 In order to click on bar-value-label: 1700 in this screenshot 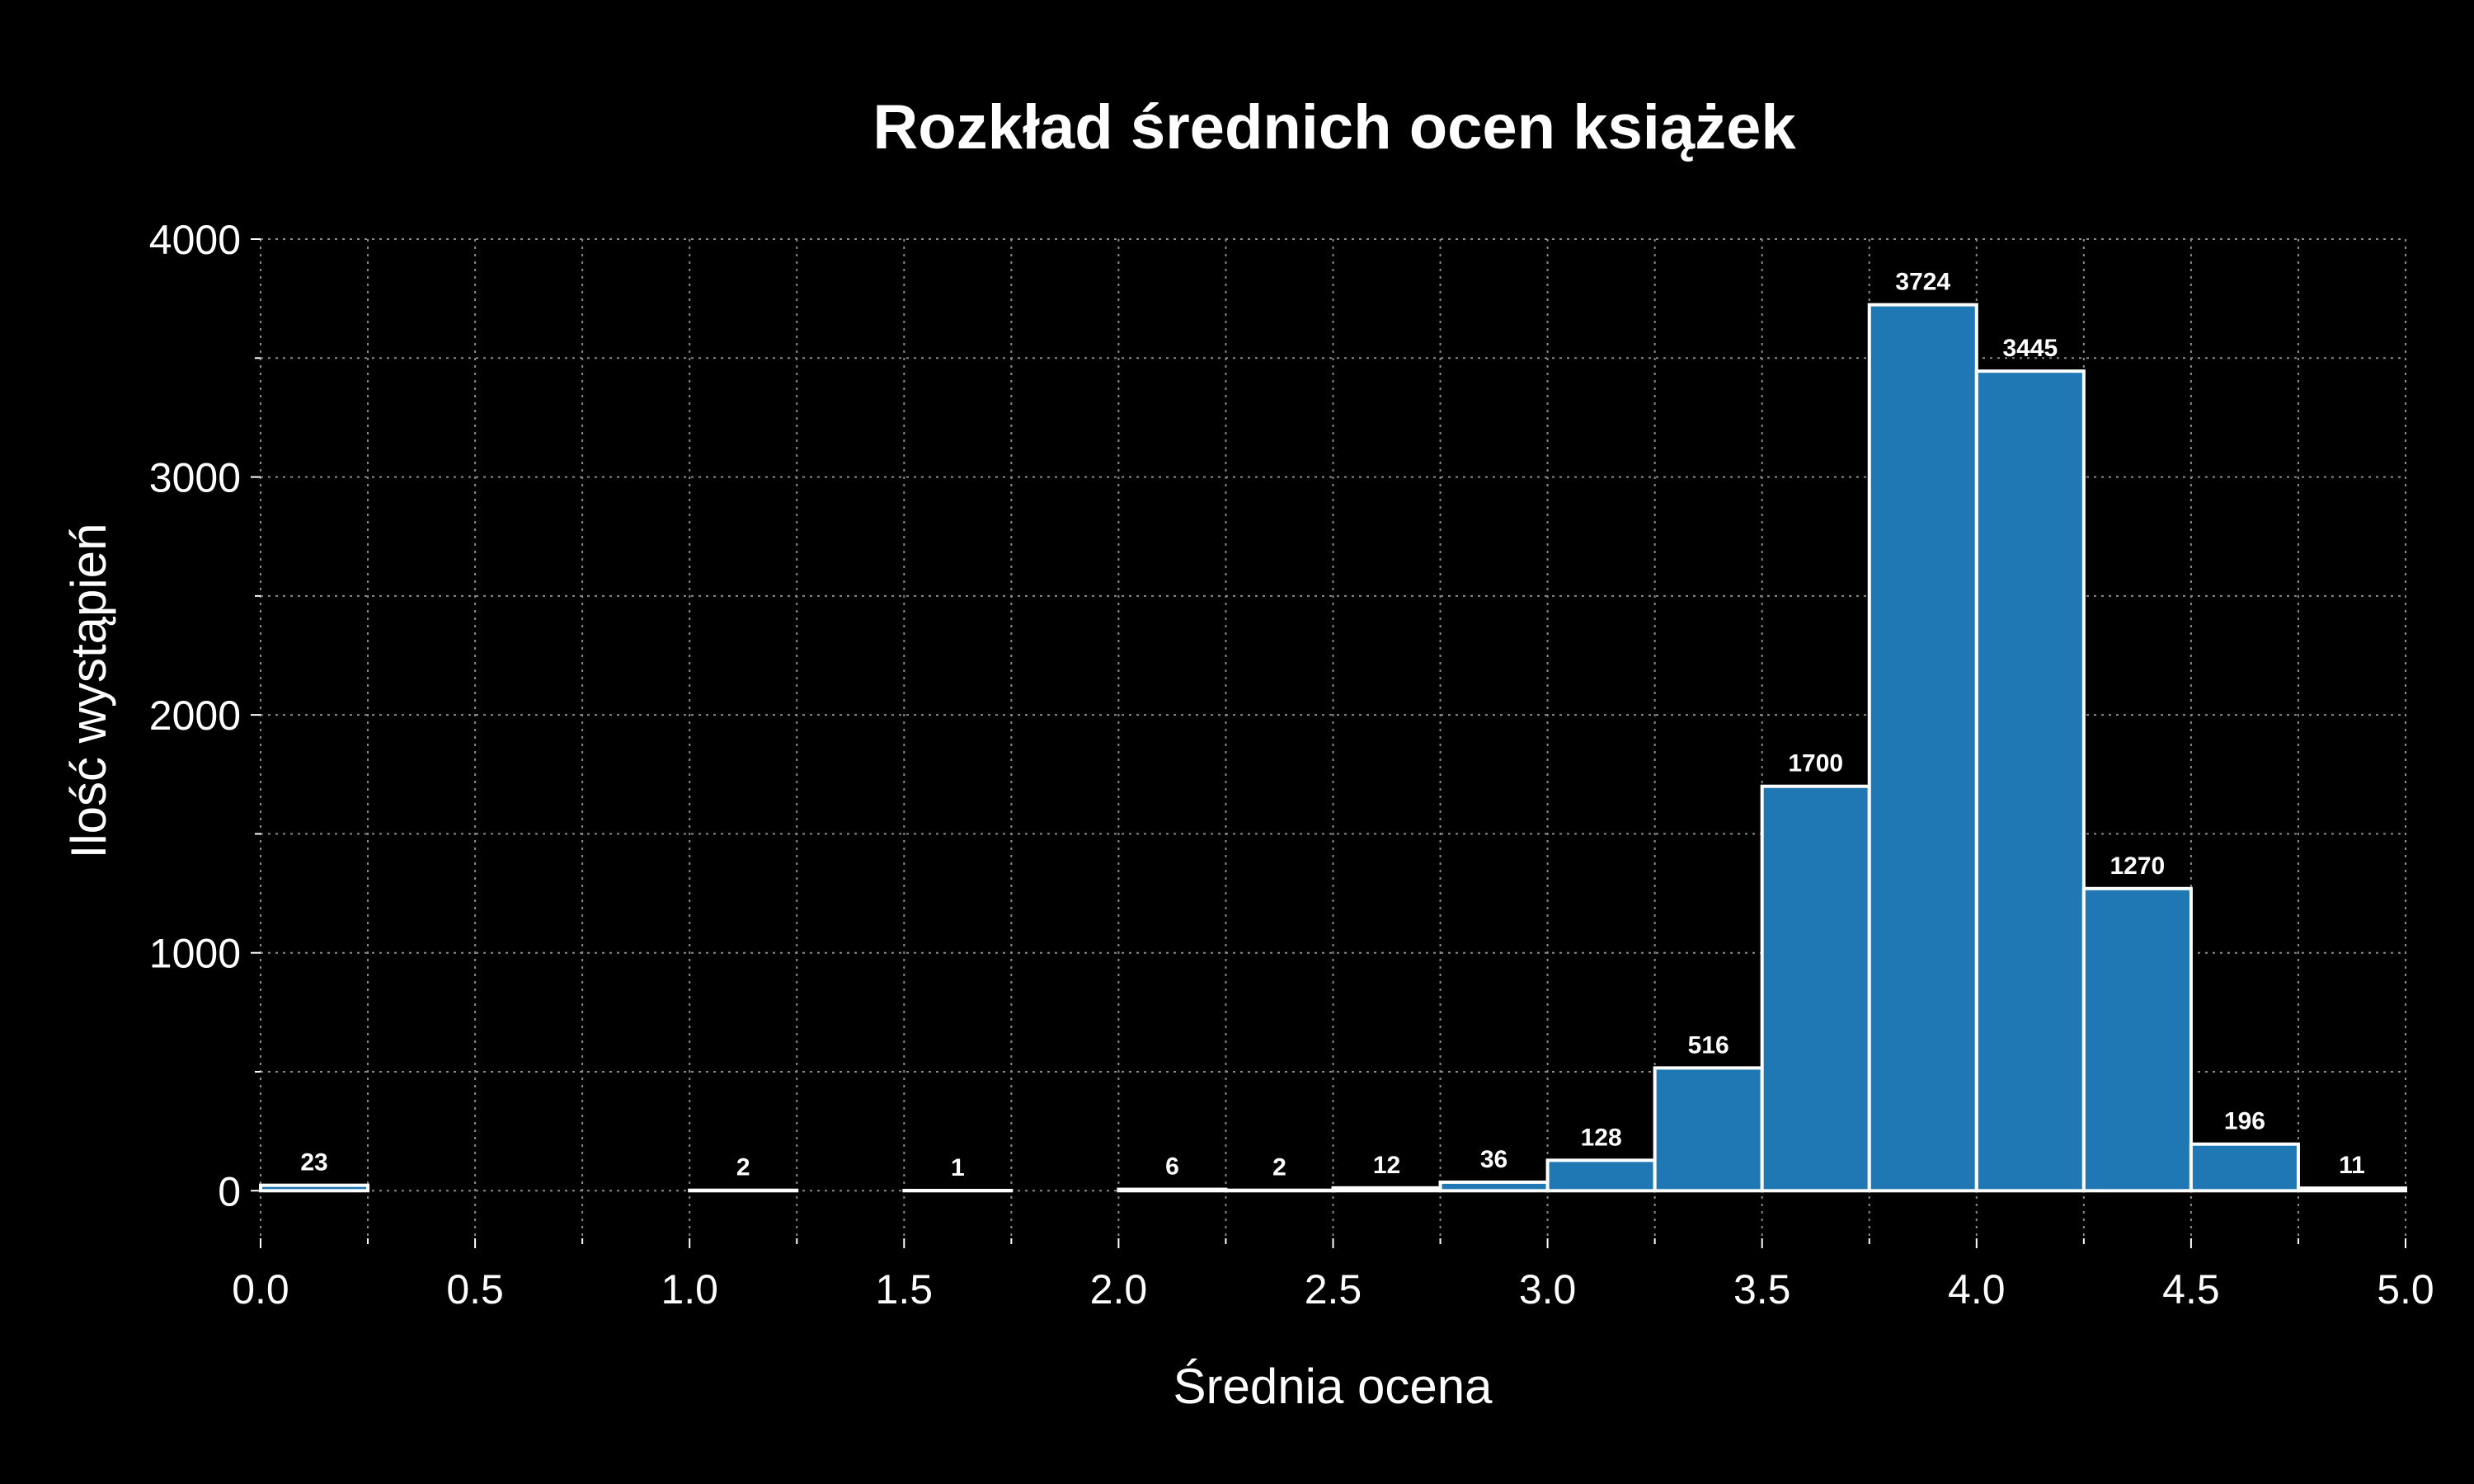, I will do `click(1815, 763)`.